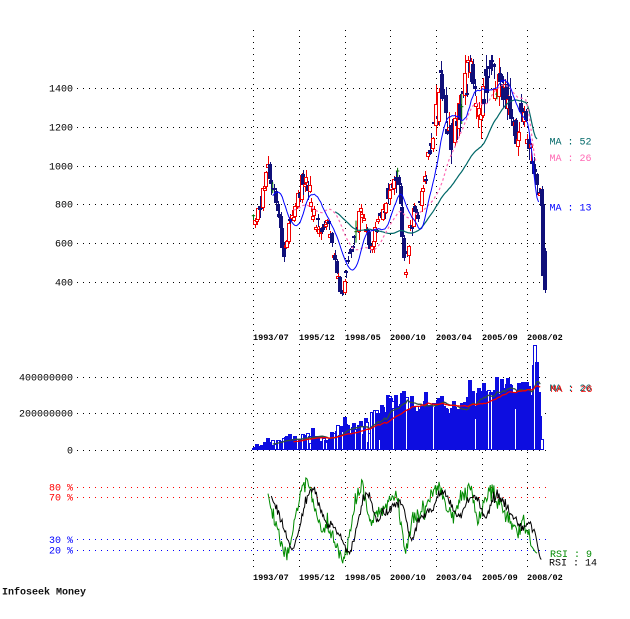 The image size is (630, 619). Describe the element at coordinates (64, 284) in the screenshot. I see `svg-text: 400` at that location.